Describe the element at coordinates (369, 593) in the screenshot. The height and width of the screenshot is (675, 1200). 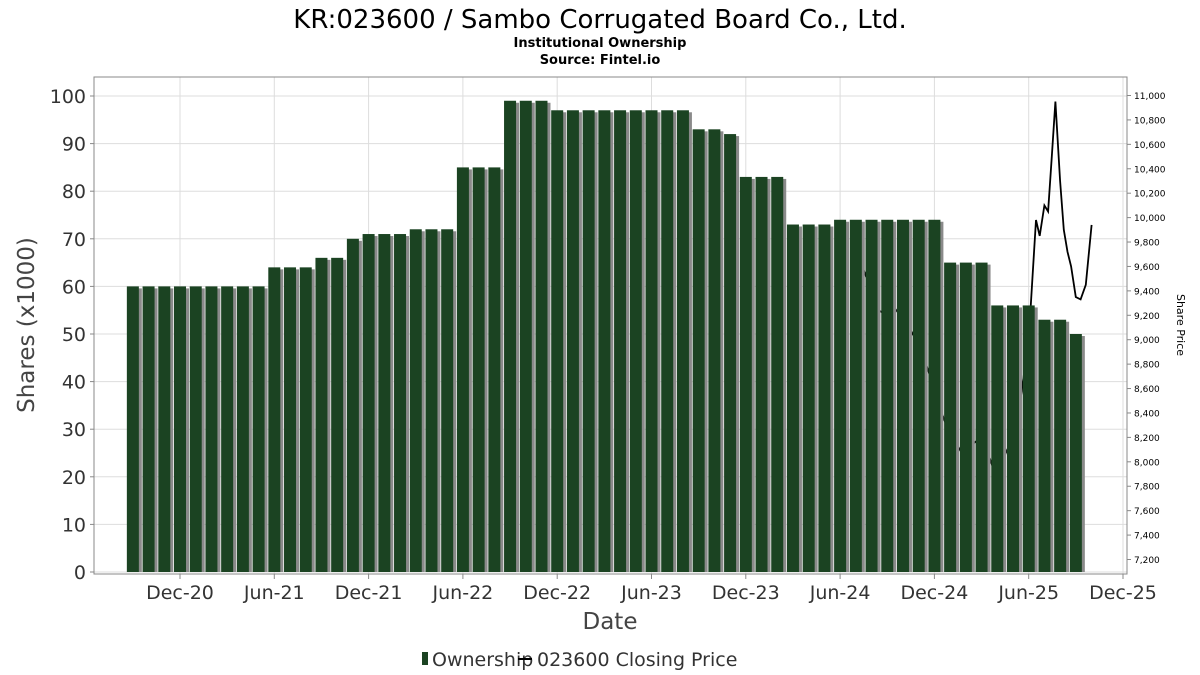
I see `x-tick-label-2: Dec-21` at that location.